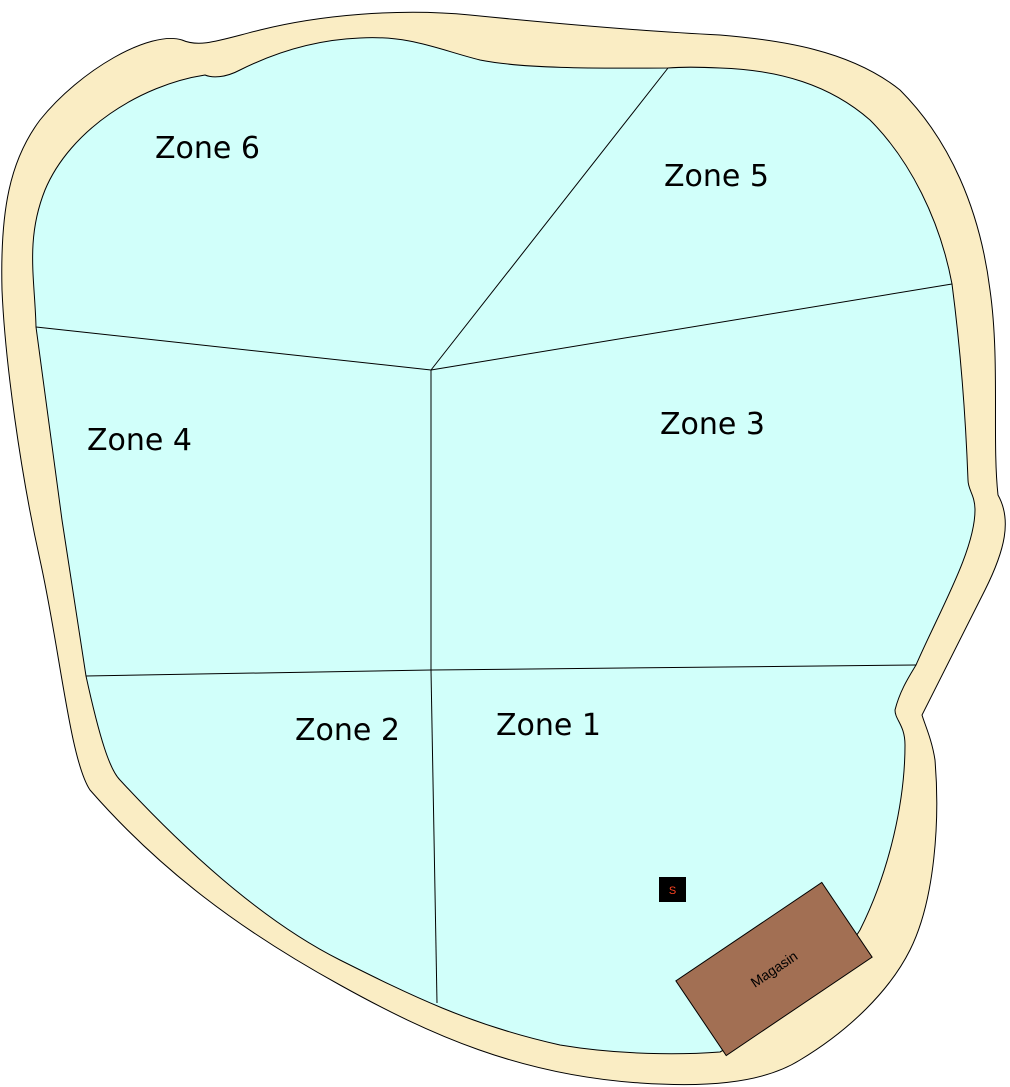 The image size is (1010, 1087). Describe the element at coordinates (548, 725) in the screenshot. I see `zone-label-1: Zone 1` at that location.